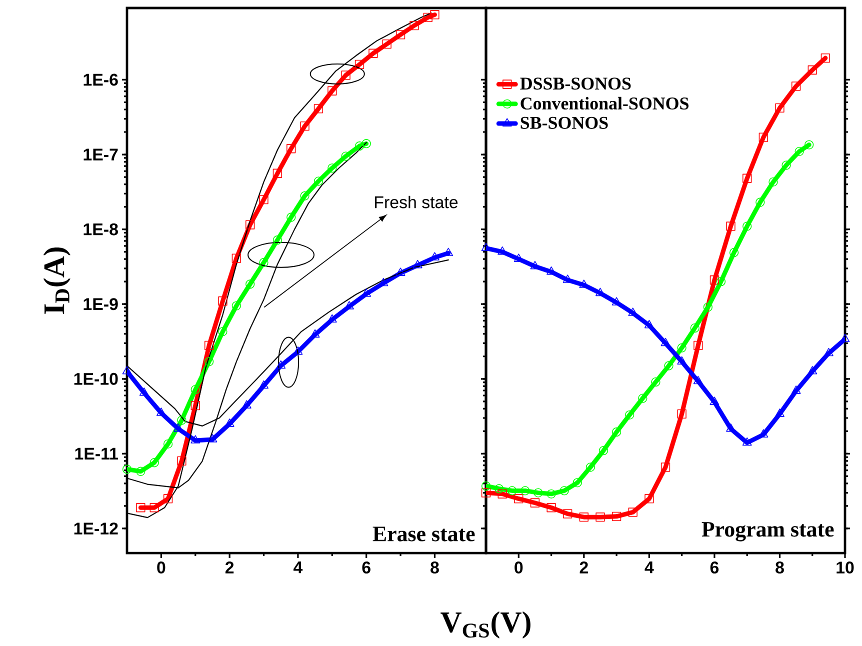  I want to click on y-tick-label: 1E-10, so click(96, 378).